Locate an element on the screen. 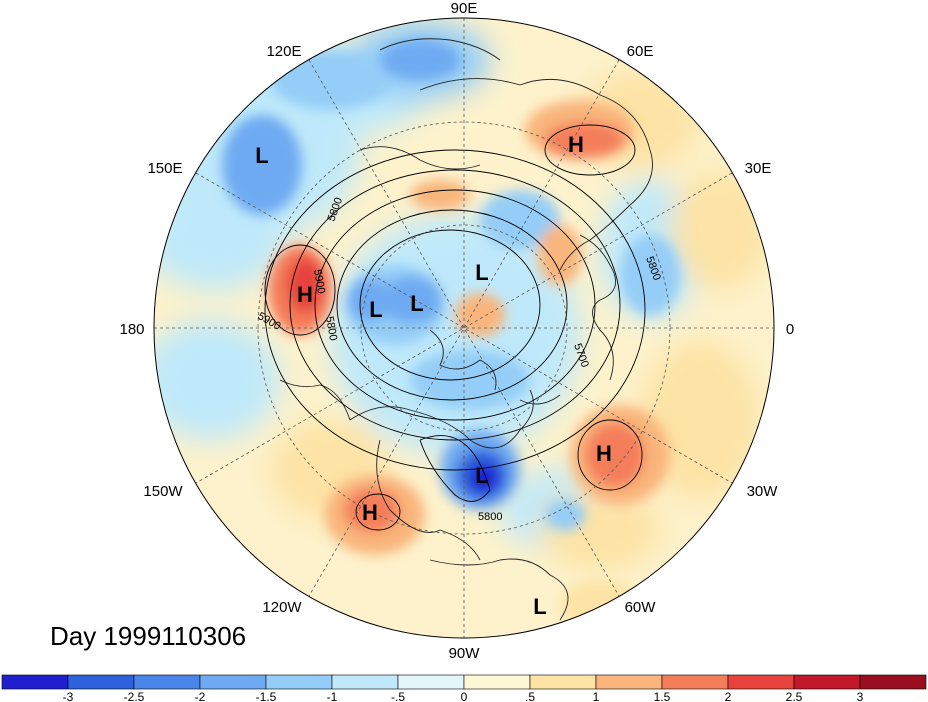 Image resolution: width=928 pixels, height=702 pixels. colorbar-tick-label: -1 is located at coordinates (332, 696).